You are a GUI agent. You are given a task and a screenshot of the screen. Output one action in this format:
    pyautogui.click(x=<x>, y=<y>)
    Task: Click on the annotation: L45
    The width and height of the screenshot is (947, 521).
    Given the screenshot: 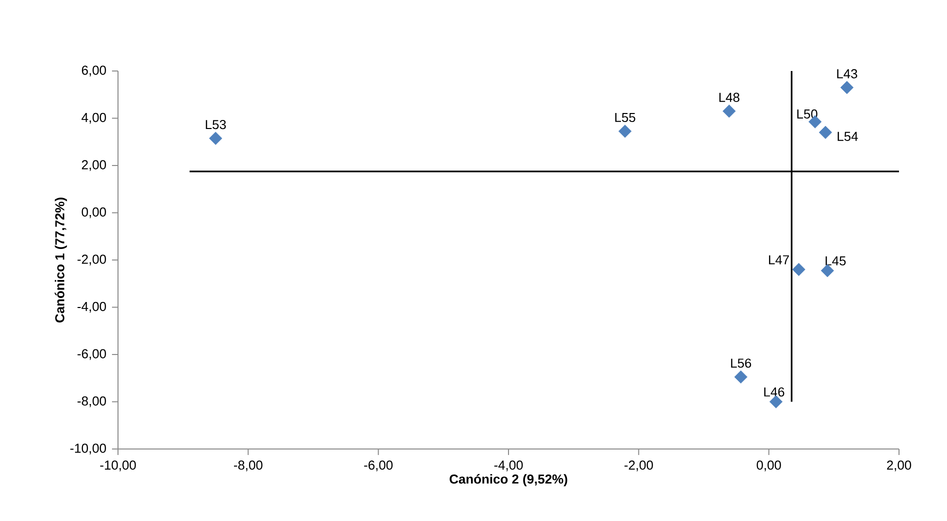 What is the action you would take?
    pyautogui.click(x=836, y=261)
    